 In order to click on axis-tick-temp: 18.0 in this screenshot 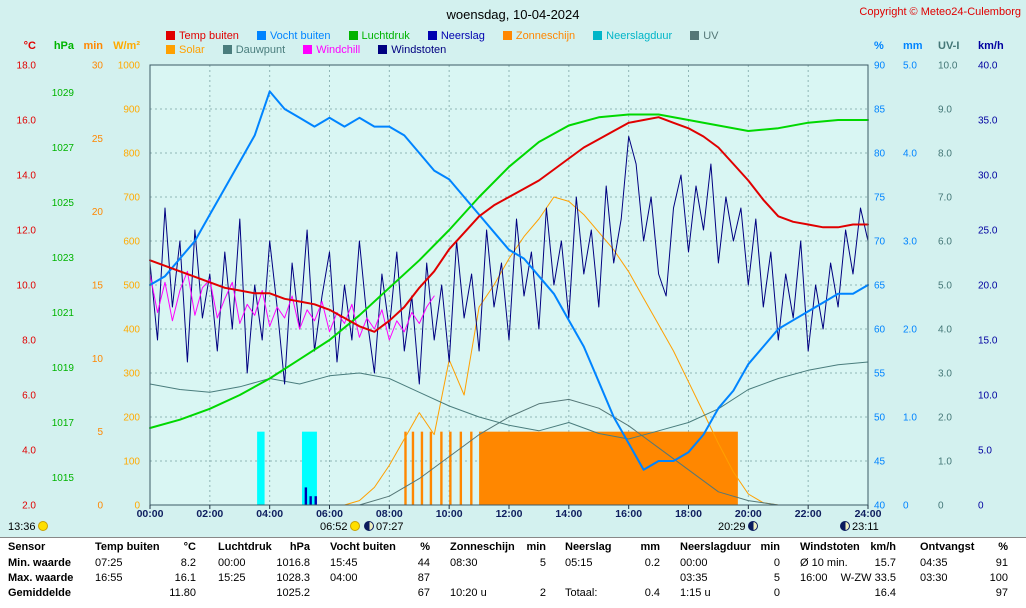, I will do `click(27, 66)`.